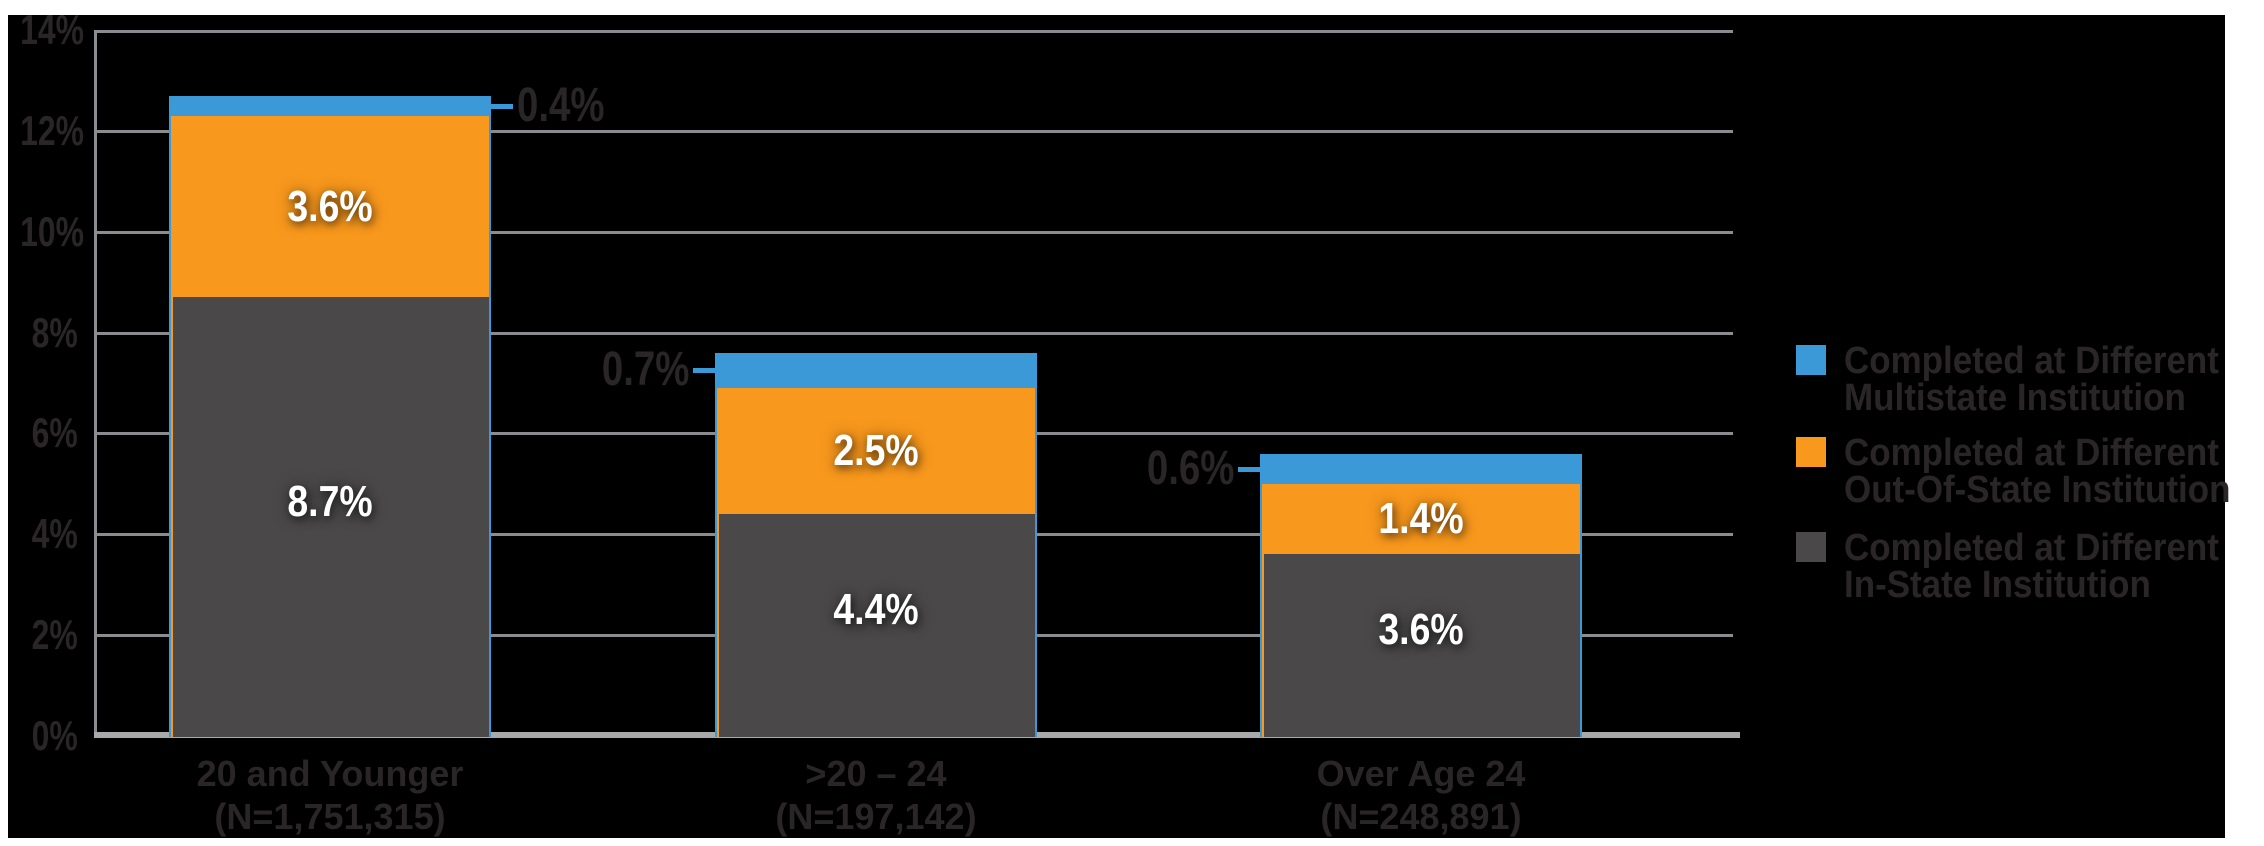 This screenshot has width=2264, height=846. I want to click on category-label-line2-text: (N=1,751,315), so click(330, 816).